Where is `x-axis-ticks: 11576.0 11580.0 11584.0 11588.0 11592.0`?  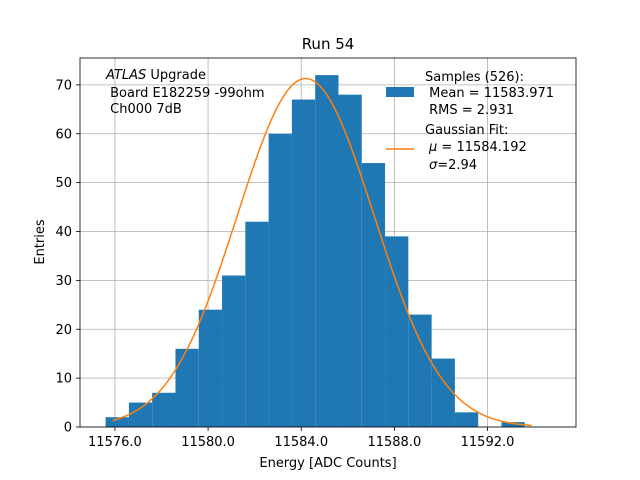
x-axis-ticks: 11576.0 11580.0 11584.0 11588.0 11592.0 is located at coordinates (301, 438).